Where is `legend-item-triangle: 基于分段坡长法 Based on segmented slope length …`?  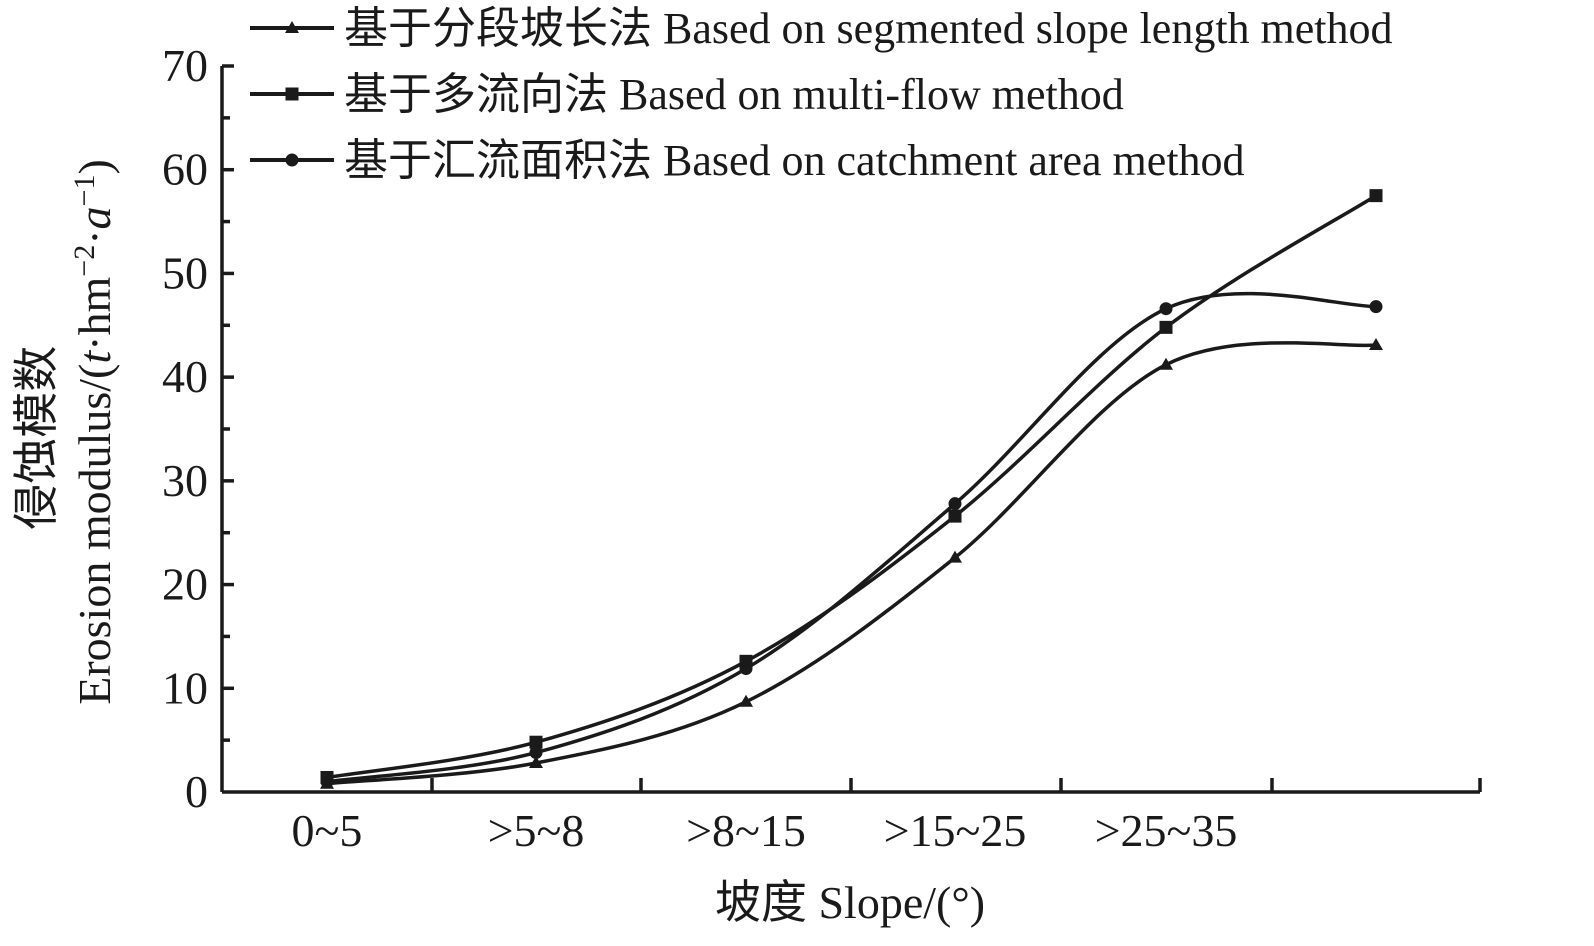 legend-item-triangle: 基于分段坡长法 Based on segmented slope length … is located at coordinates (821, 28).